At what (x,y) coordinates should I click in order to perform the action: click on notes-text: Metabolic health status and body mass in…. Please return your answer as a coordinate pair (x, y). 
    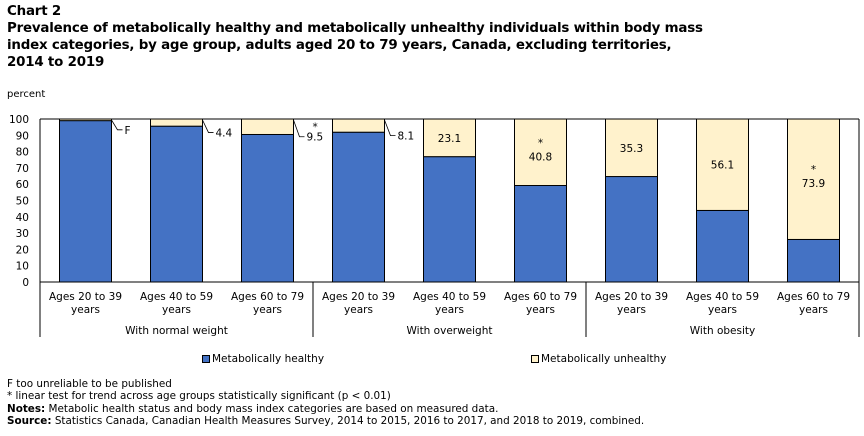
    Looking at the image, I should click on (272, 408).